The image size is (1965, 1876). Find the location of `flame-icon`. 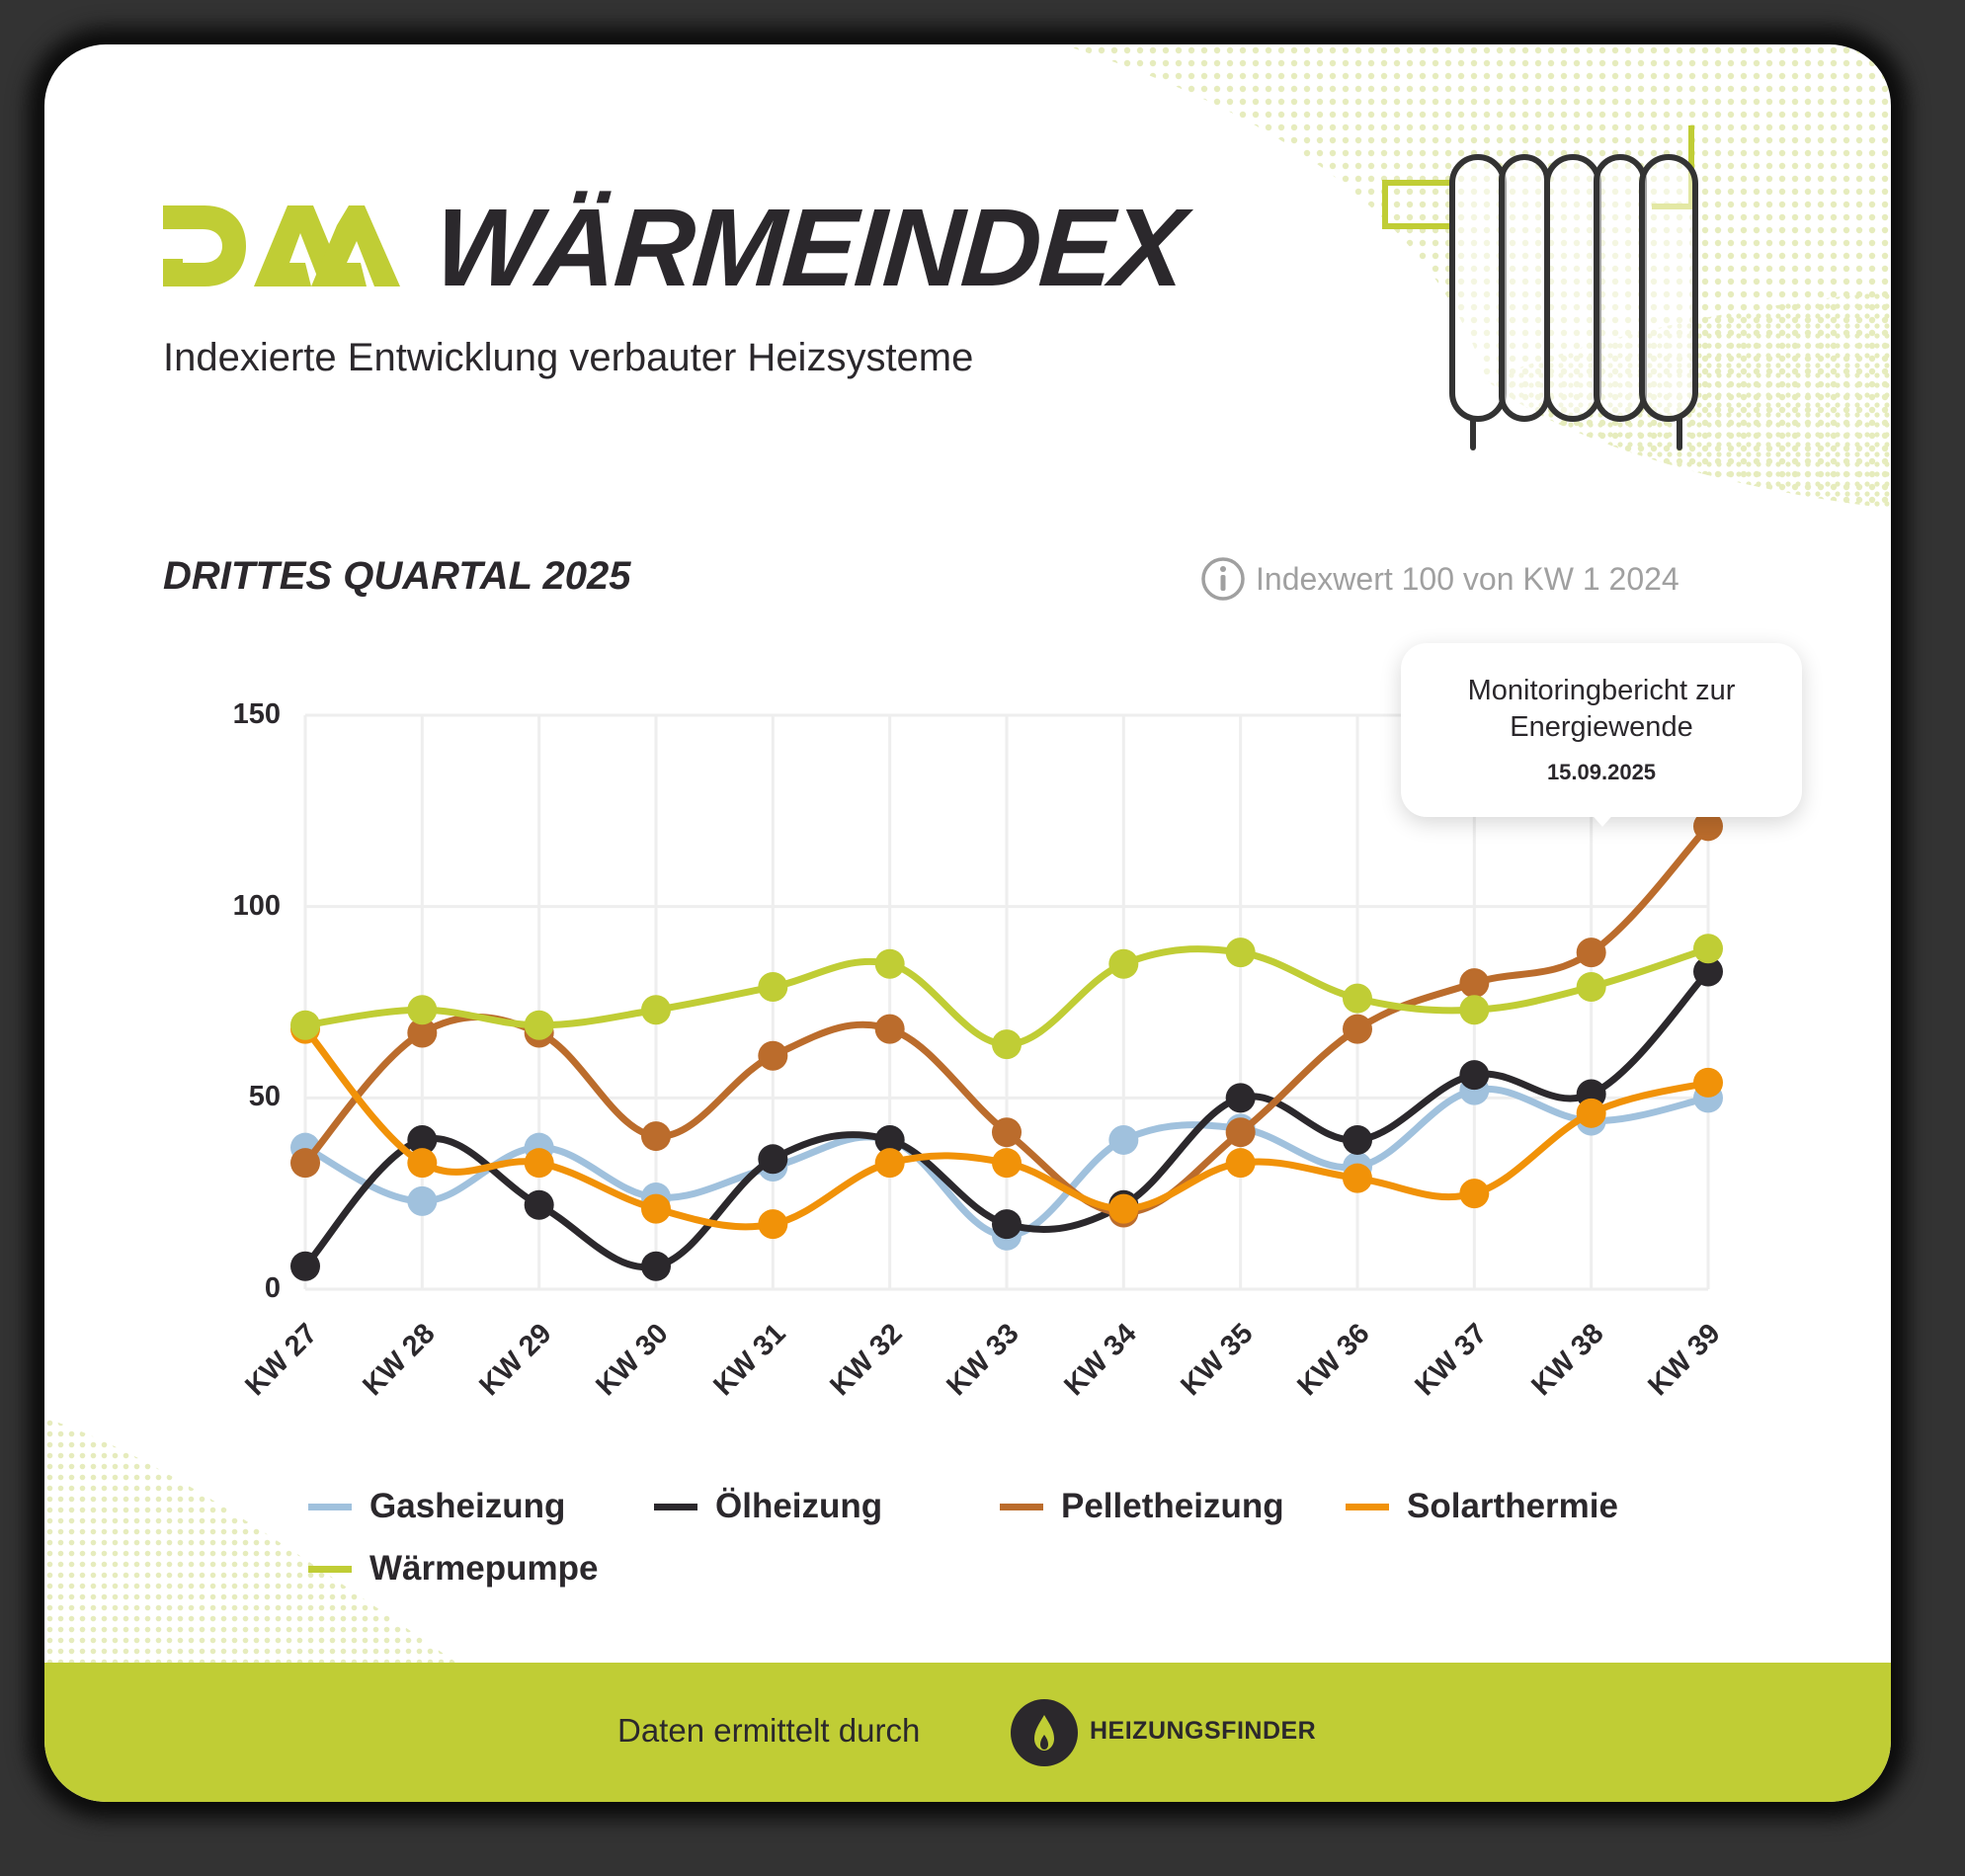

flame-icon is located at coordinates (1044, 1733).